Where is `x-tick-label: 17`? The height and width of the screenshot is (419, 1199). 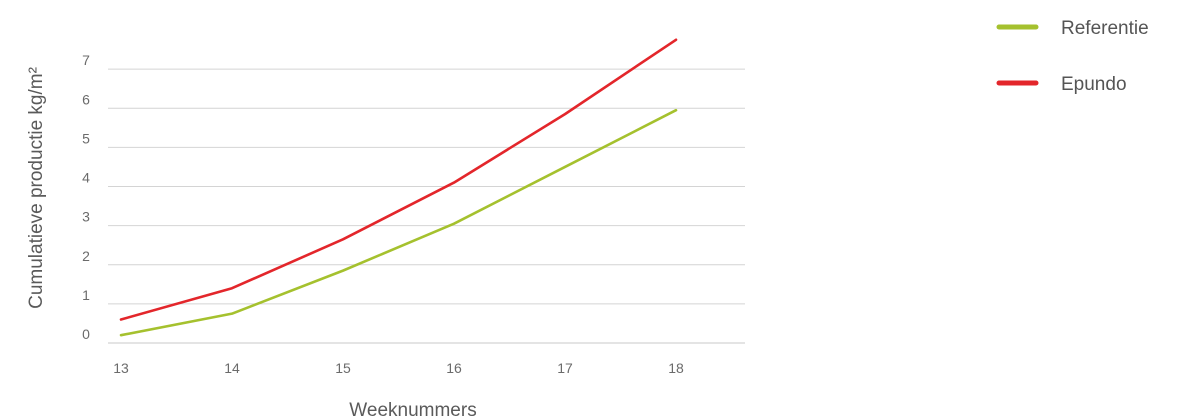 x-tick-label: 17 is located at coordinates (565, 368).